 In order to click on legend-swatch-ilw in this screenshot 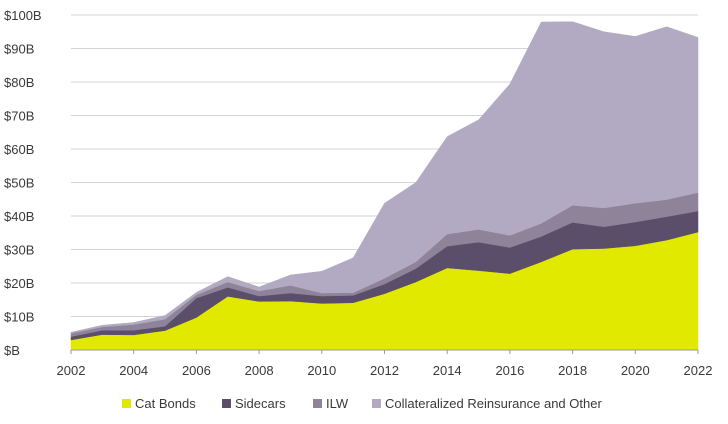, I will do `click(317, 403)`.